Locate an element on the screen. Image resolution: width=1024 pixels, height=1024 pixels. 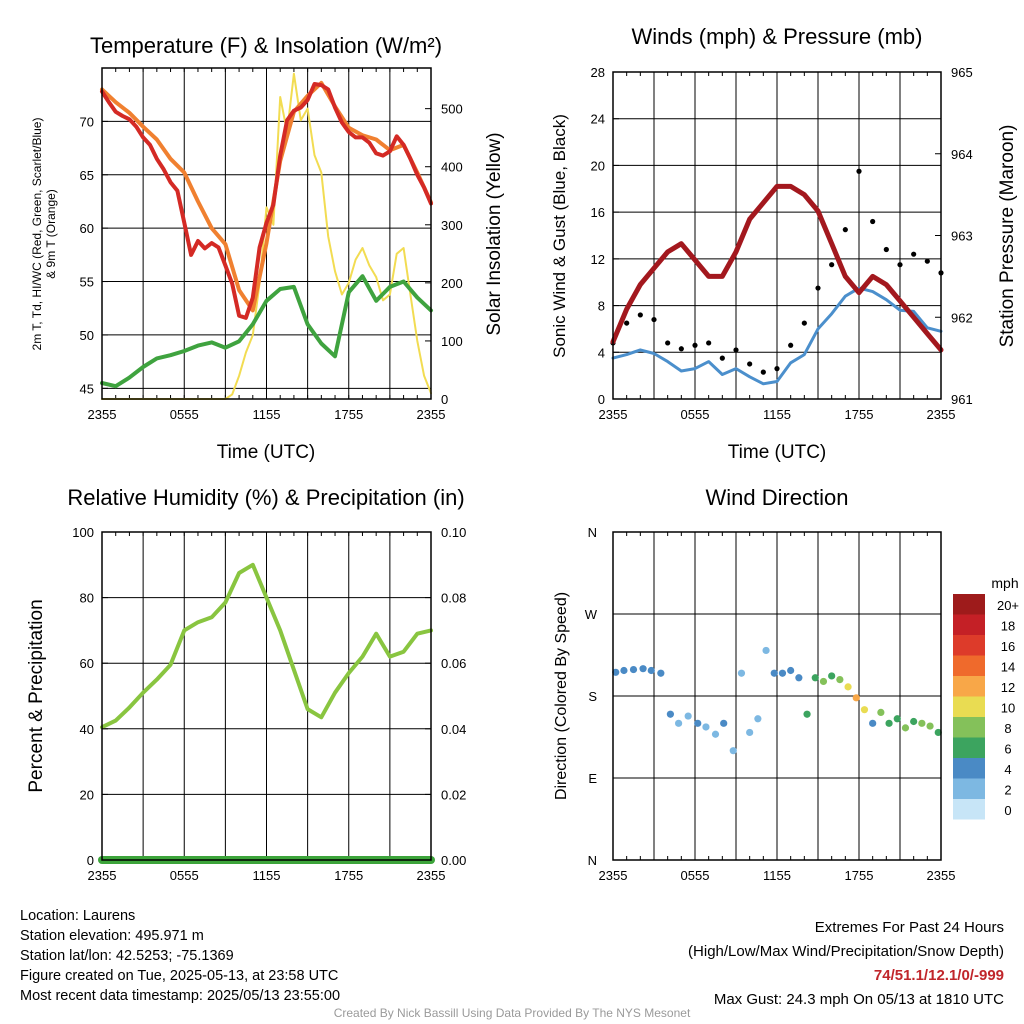
rh-plot-border is located at coordinates (266, 696).